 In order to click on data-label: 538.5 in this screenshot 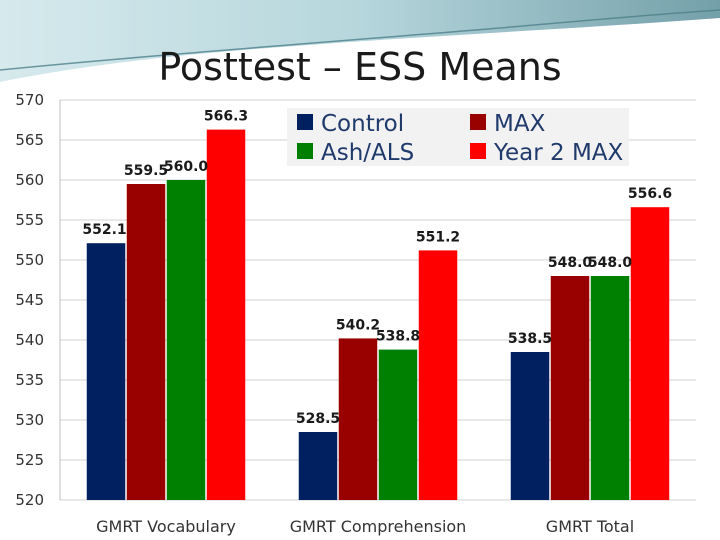, I will do `click(530, 339)`.